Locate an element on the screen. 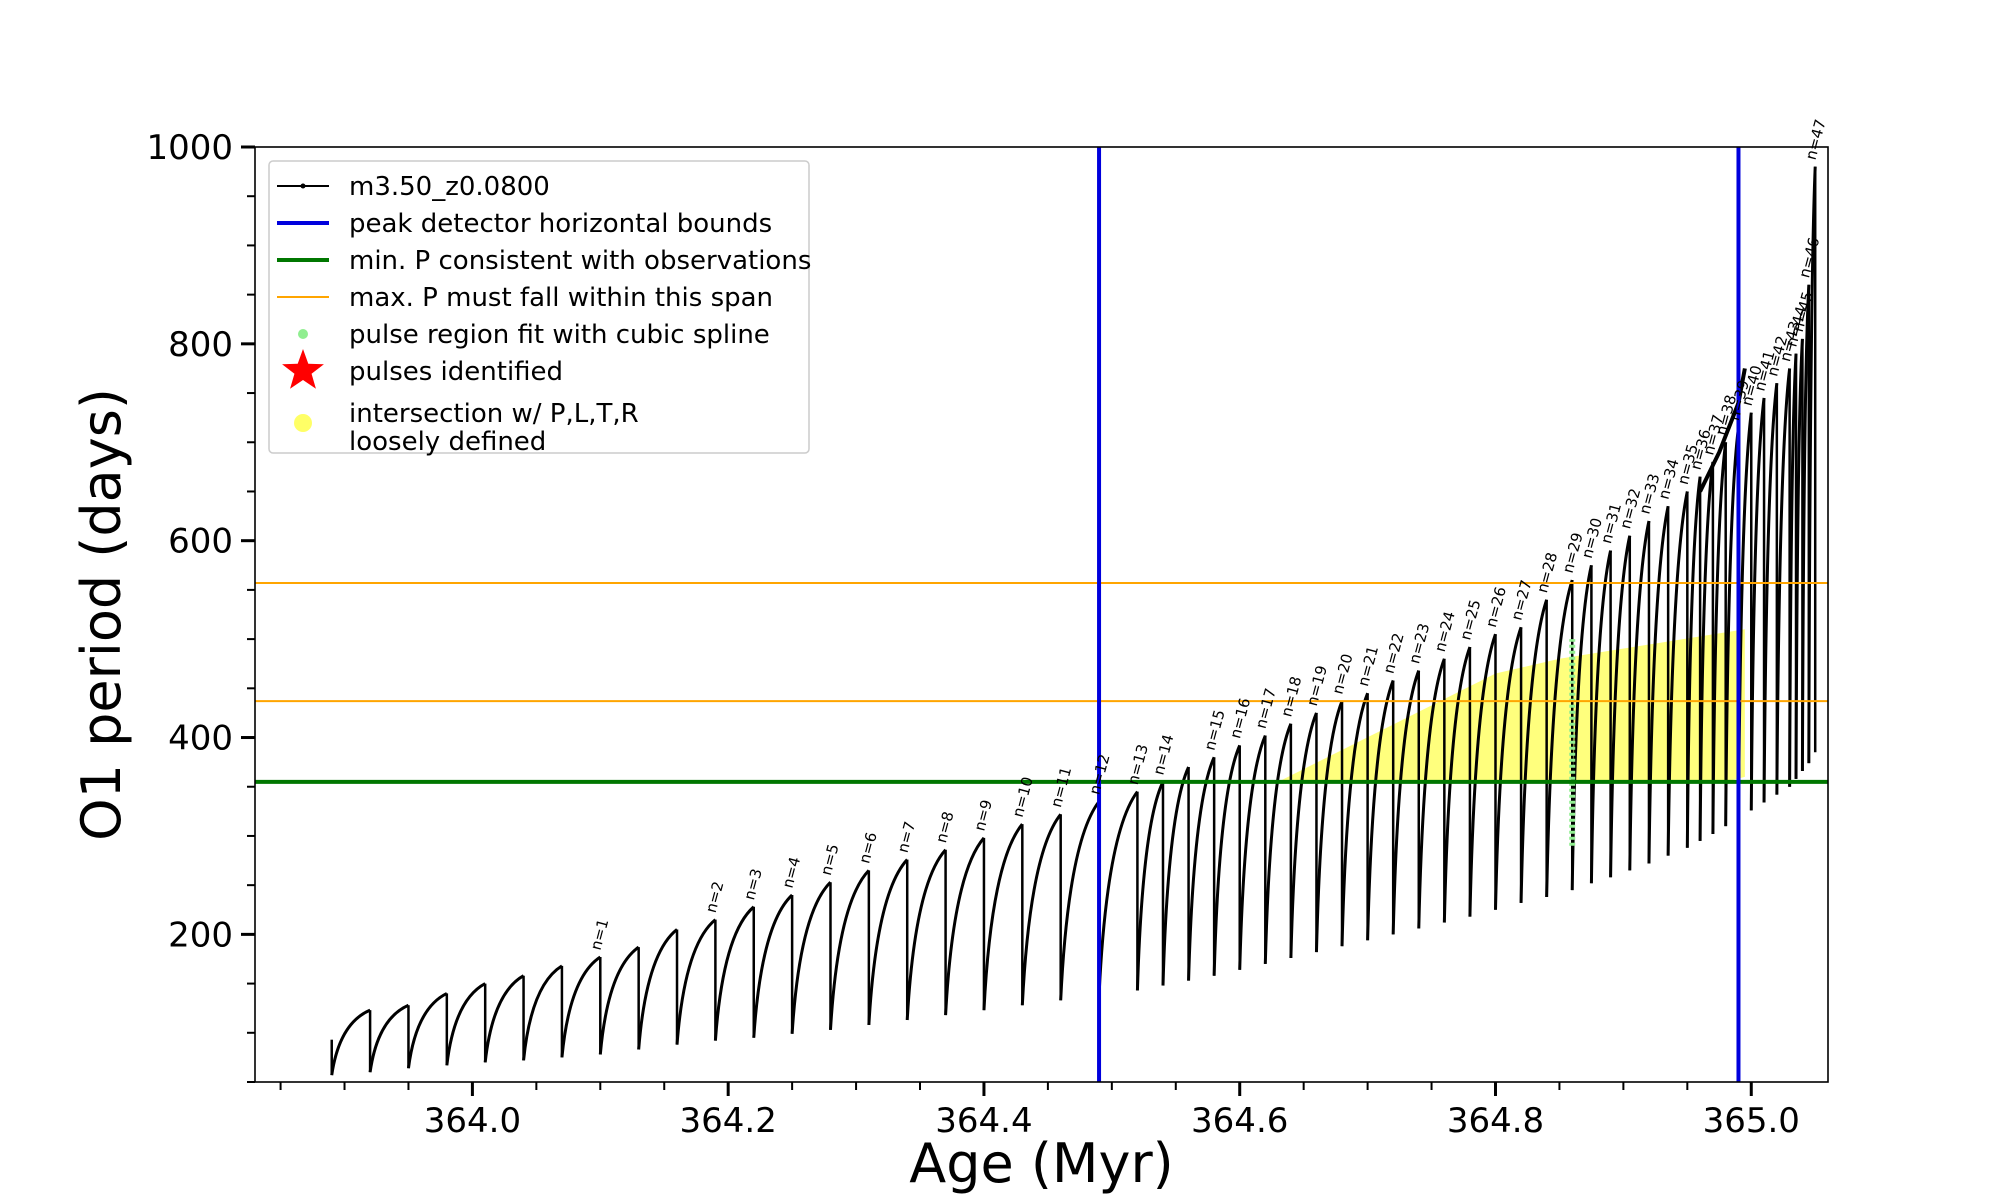 Image resolution: width=2000 pixels, height=1200 pixels. legend-label: loosely defined is located at coordinates (447, 442).